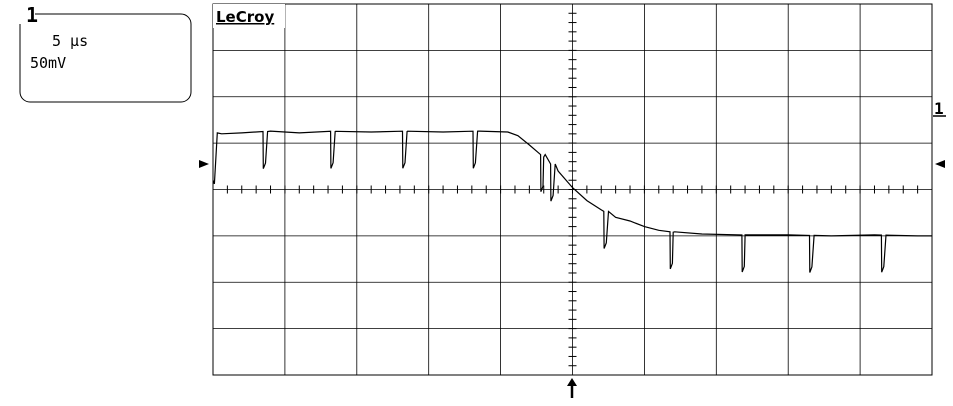 This screenshot has height=406, width=953. I want to click on lecroy-logo: LeCroy, so click(245, 17).